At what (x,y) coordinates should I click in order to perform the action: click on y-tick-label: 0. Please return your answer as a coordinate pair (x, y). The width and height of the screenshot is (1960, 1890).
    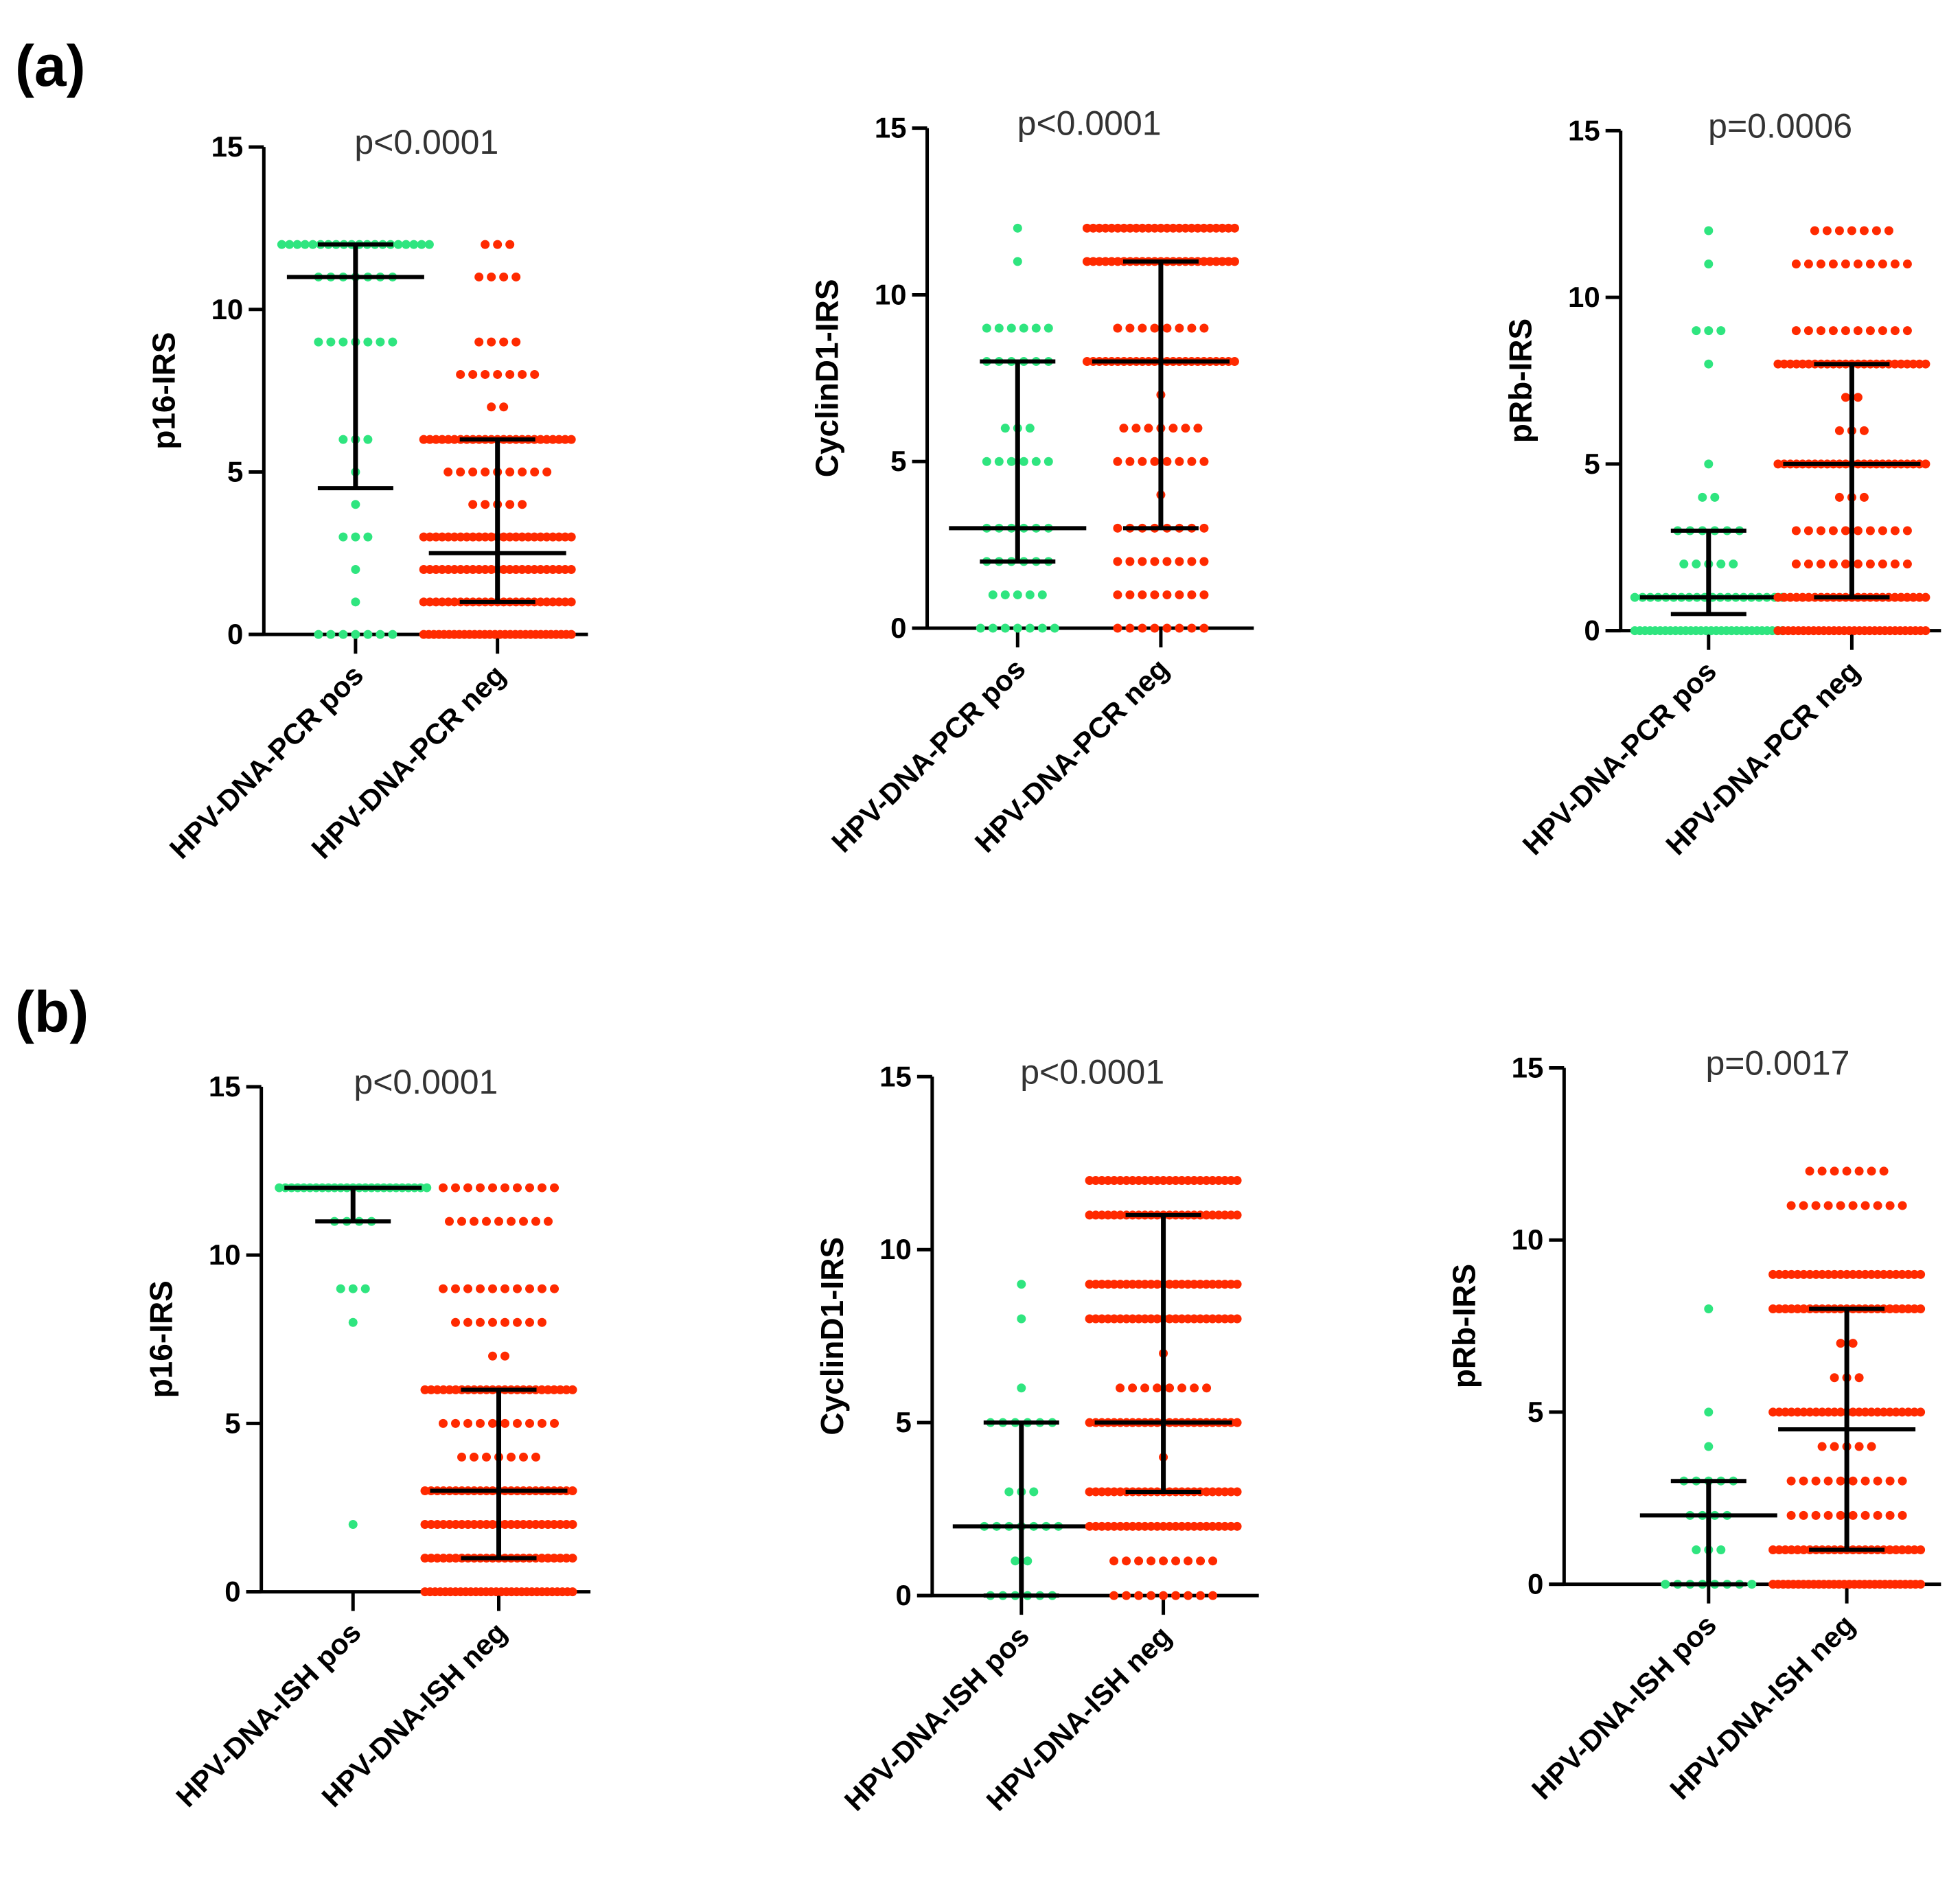
    Looking at the image, I should click on (898, 628).